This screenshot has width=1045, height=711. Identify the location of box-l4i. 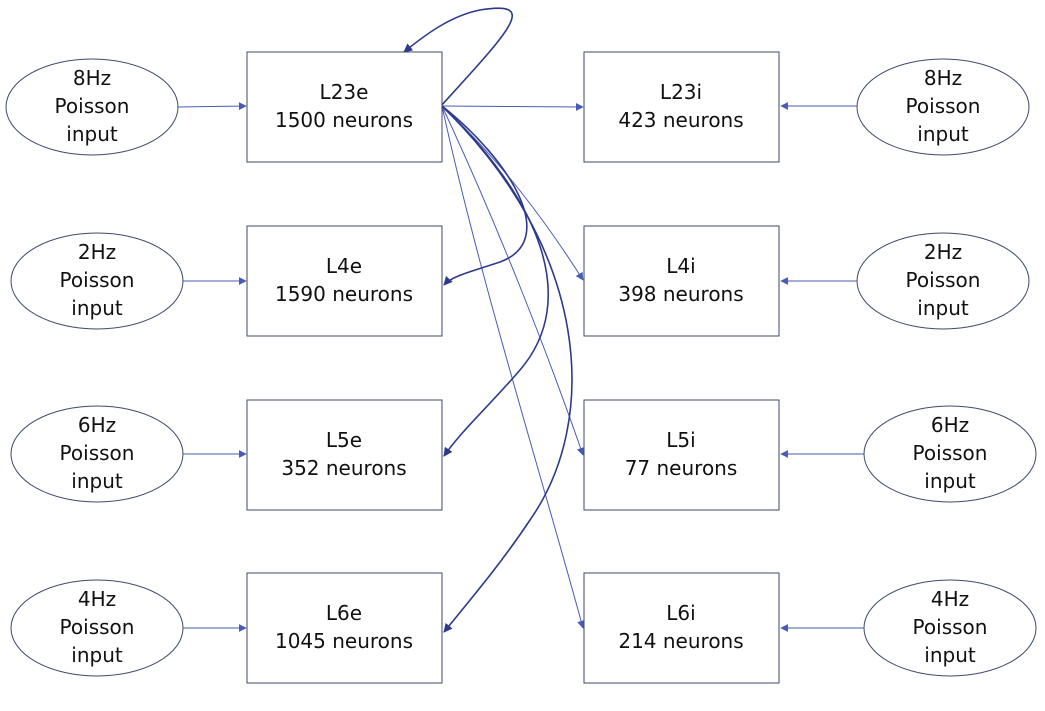
(681, 281).